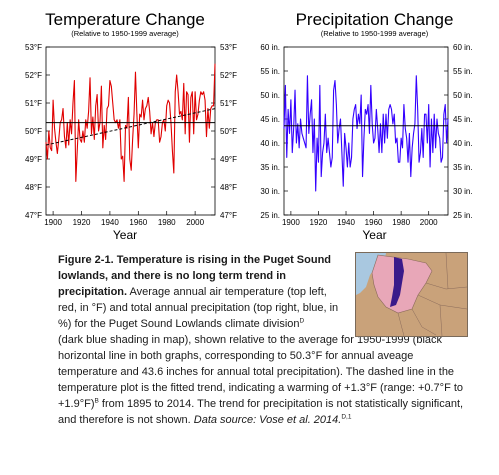 This screenshot has width=499, height=475. Describe the element at coordinates (270, 119) in the screenshot. I see `y-tick-label: 45 in.` at that location.